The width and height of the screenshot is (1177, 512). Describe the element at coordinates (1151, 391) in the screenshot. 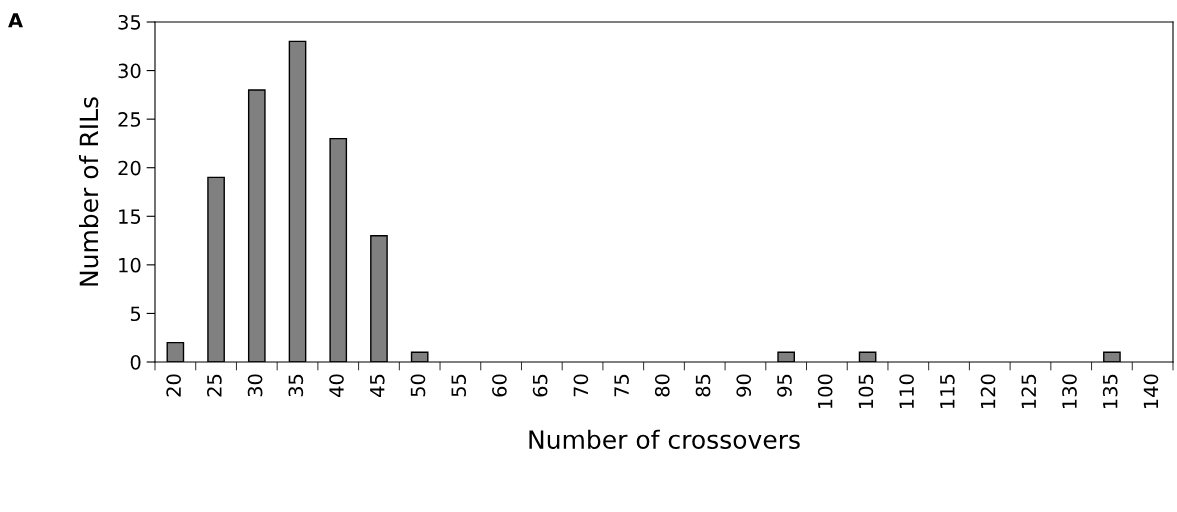

I see `x-tick-label: 140` at that location.